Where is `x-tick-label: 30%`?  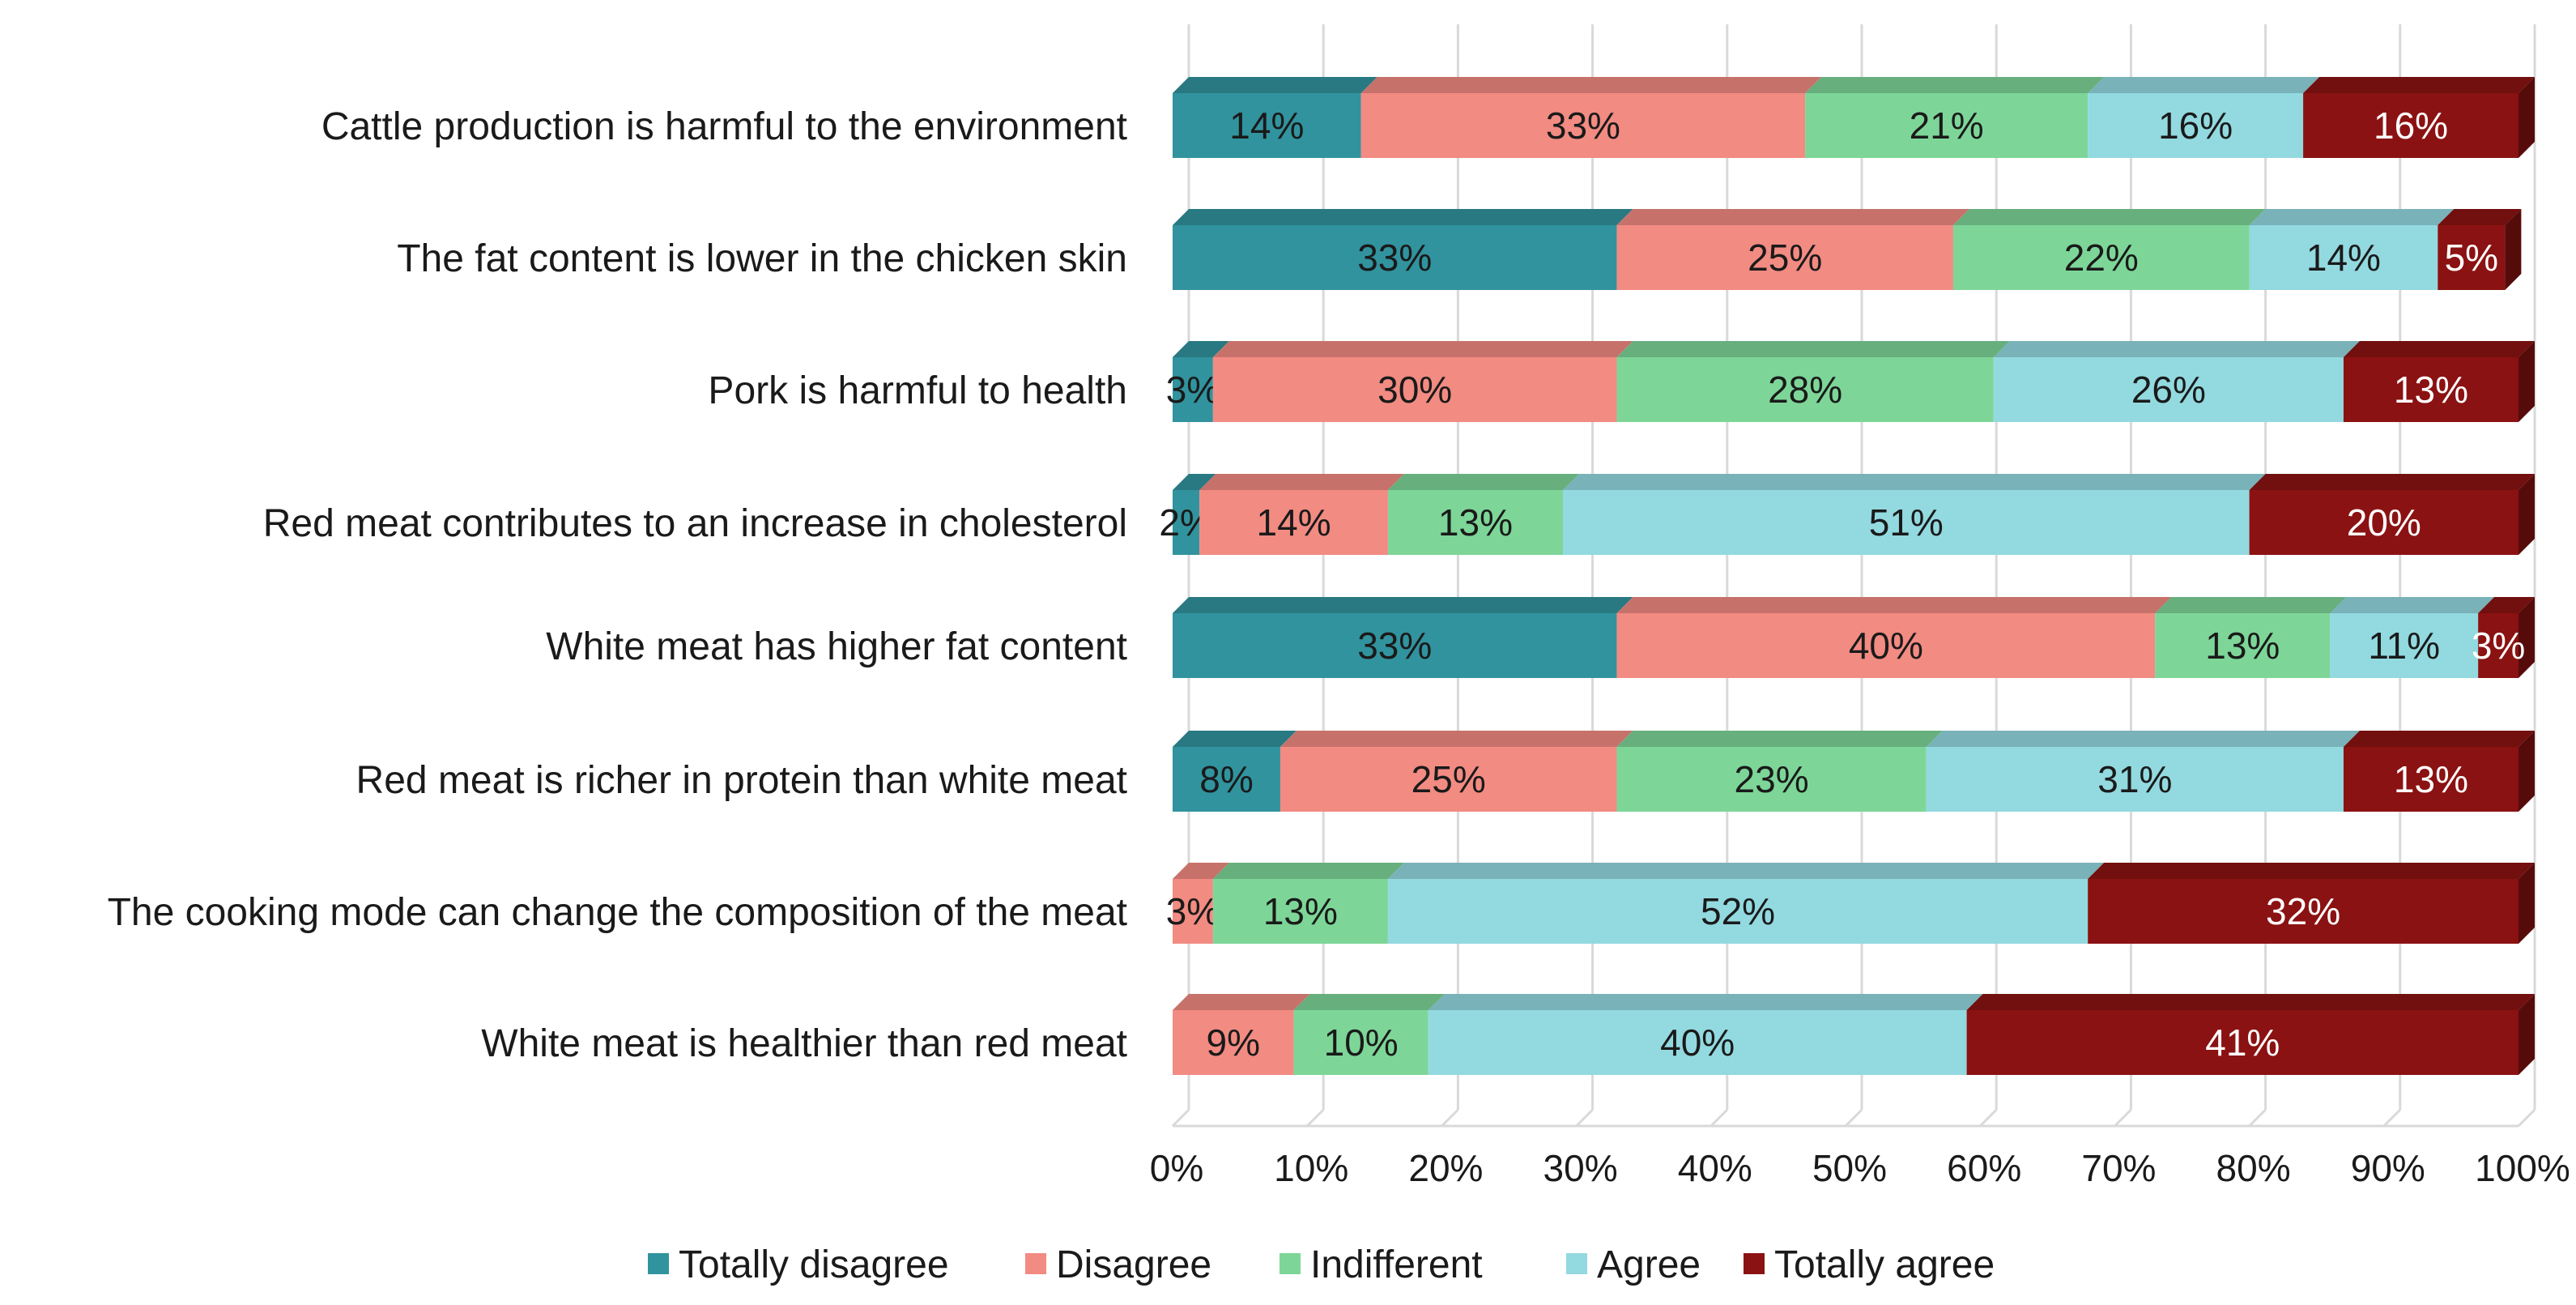 x-tick-label: 30% is located at coordinates (1580, 1168).